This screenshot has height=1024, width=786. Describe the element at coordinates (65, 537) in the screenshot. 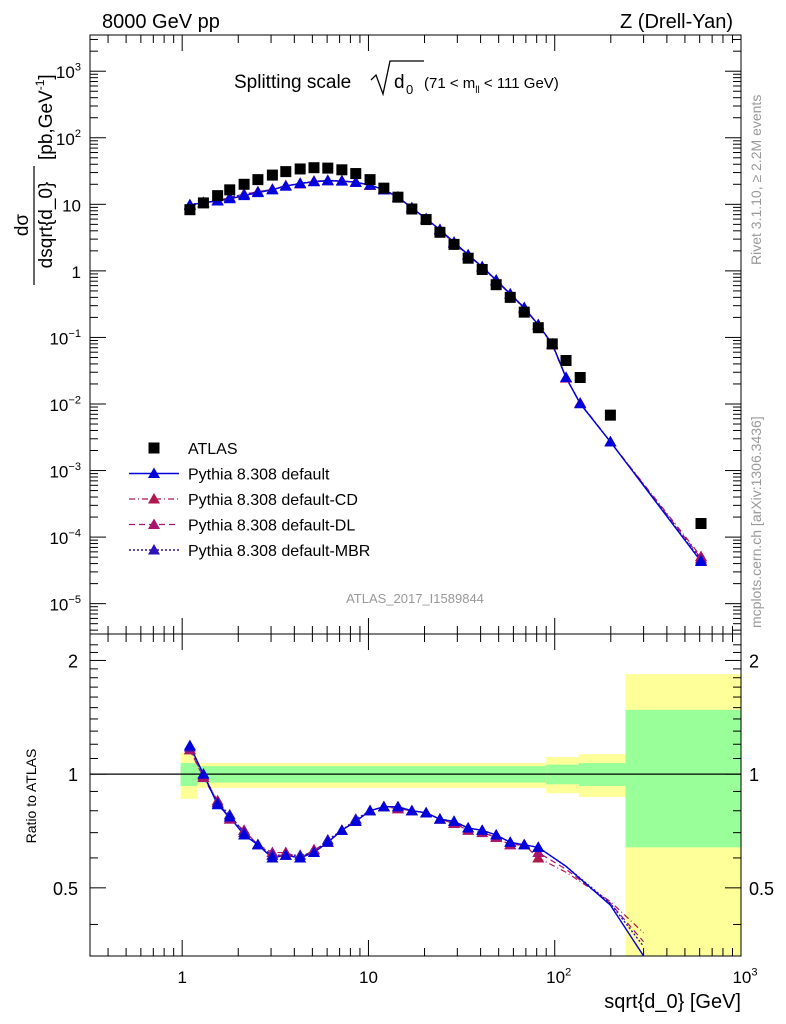

I see `y-tick-label-main: 10⁻⁴` at that location.